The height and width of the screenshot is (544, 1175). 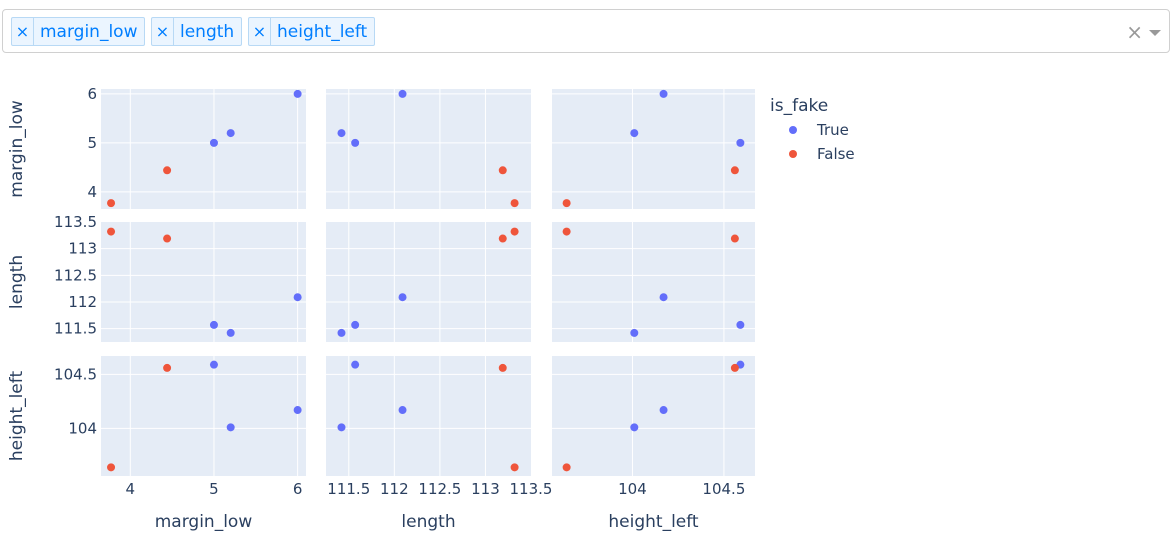 What do you see at coordinates (203, 282) in the screenshot?
I see `panel-length-vs-margin_low` at bounding box center [203, 282].